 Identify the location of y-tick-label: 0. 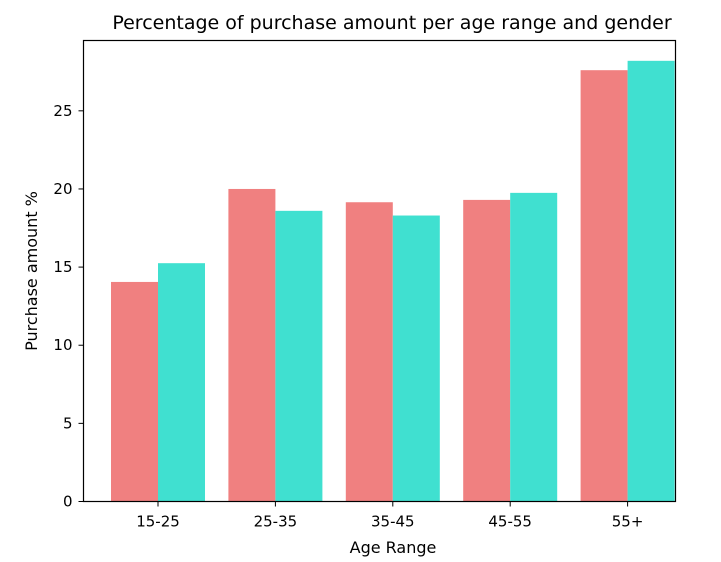
(68, 502).